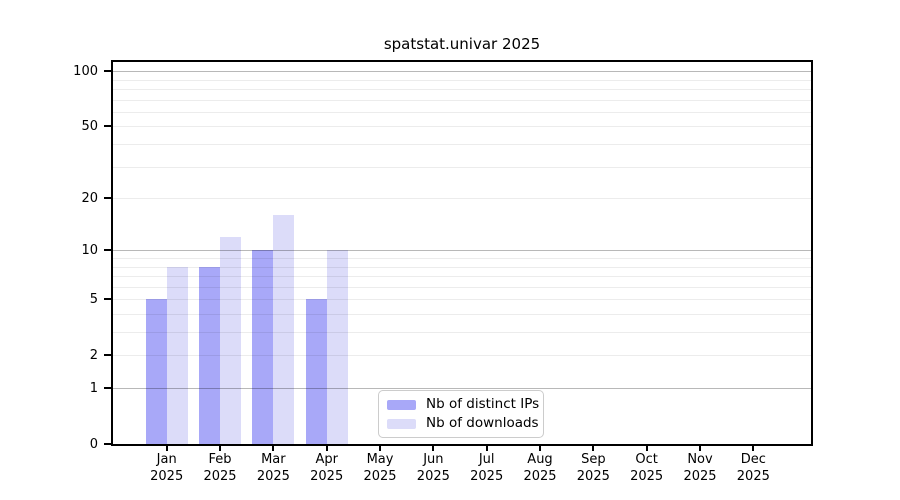  I want to click on y-tick-label: 1, so click(93, 388).